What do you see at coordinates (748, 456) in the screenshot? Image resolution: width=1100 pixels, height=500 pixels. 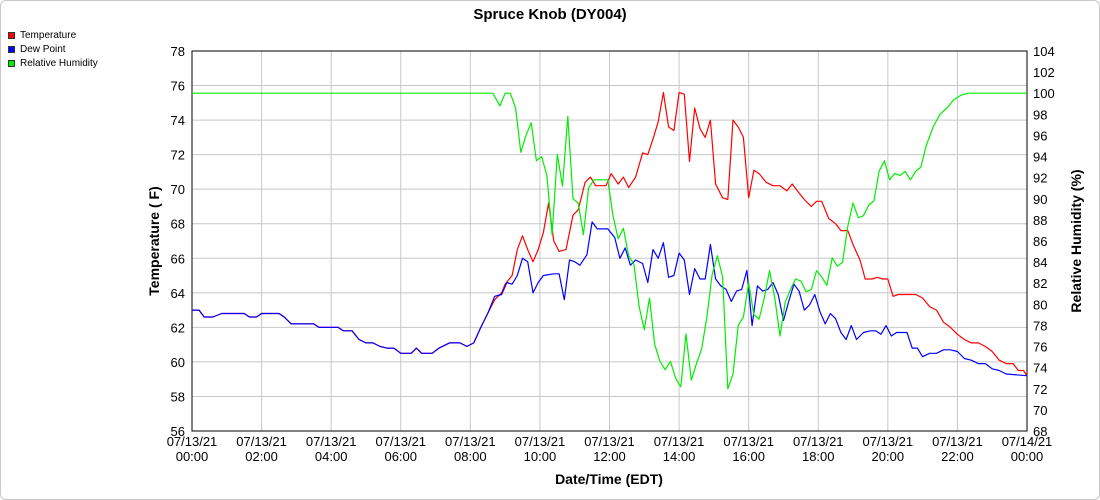 I see `x-tick-label-time: 16:00` at bounding box center [748, 456].